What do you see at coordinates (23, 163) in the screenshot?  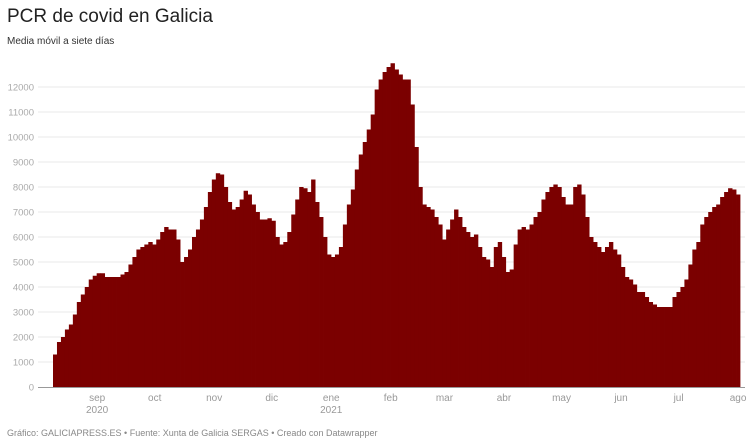 I see `y-tick-label: 9000` at bounding box center [23, 163].